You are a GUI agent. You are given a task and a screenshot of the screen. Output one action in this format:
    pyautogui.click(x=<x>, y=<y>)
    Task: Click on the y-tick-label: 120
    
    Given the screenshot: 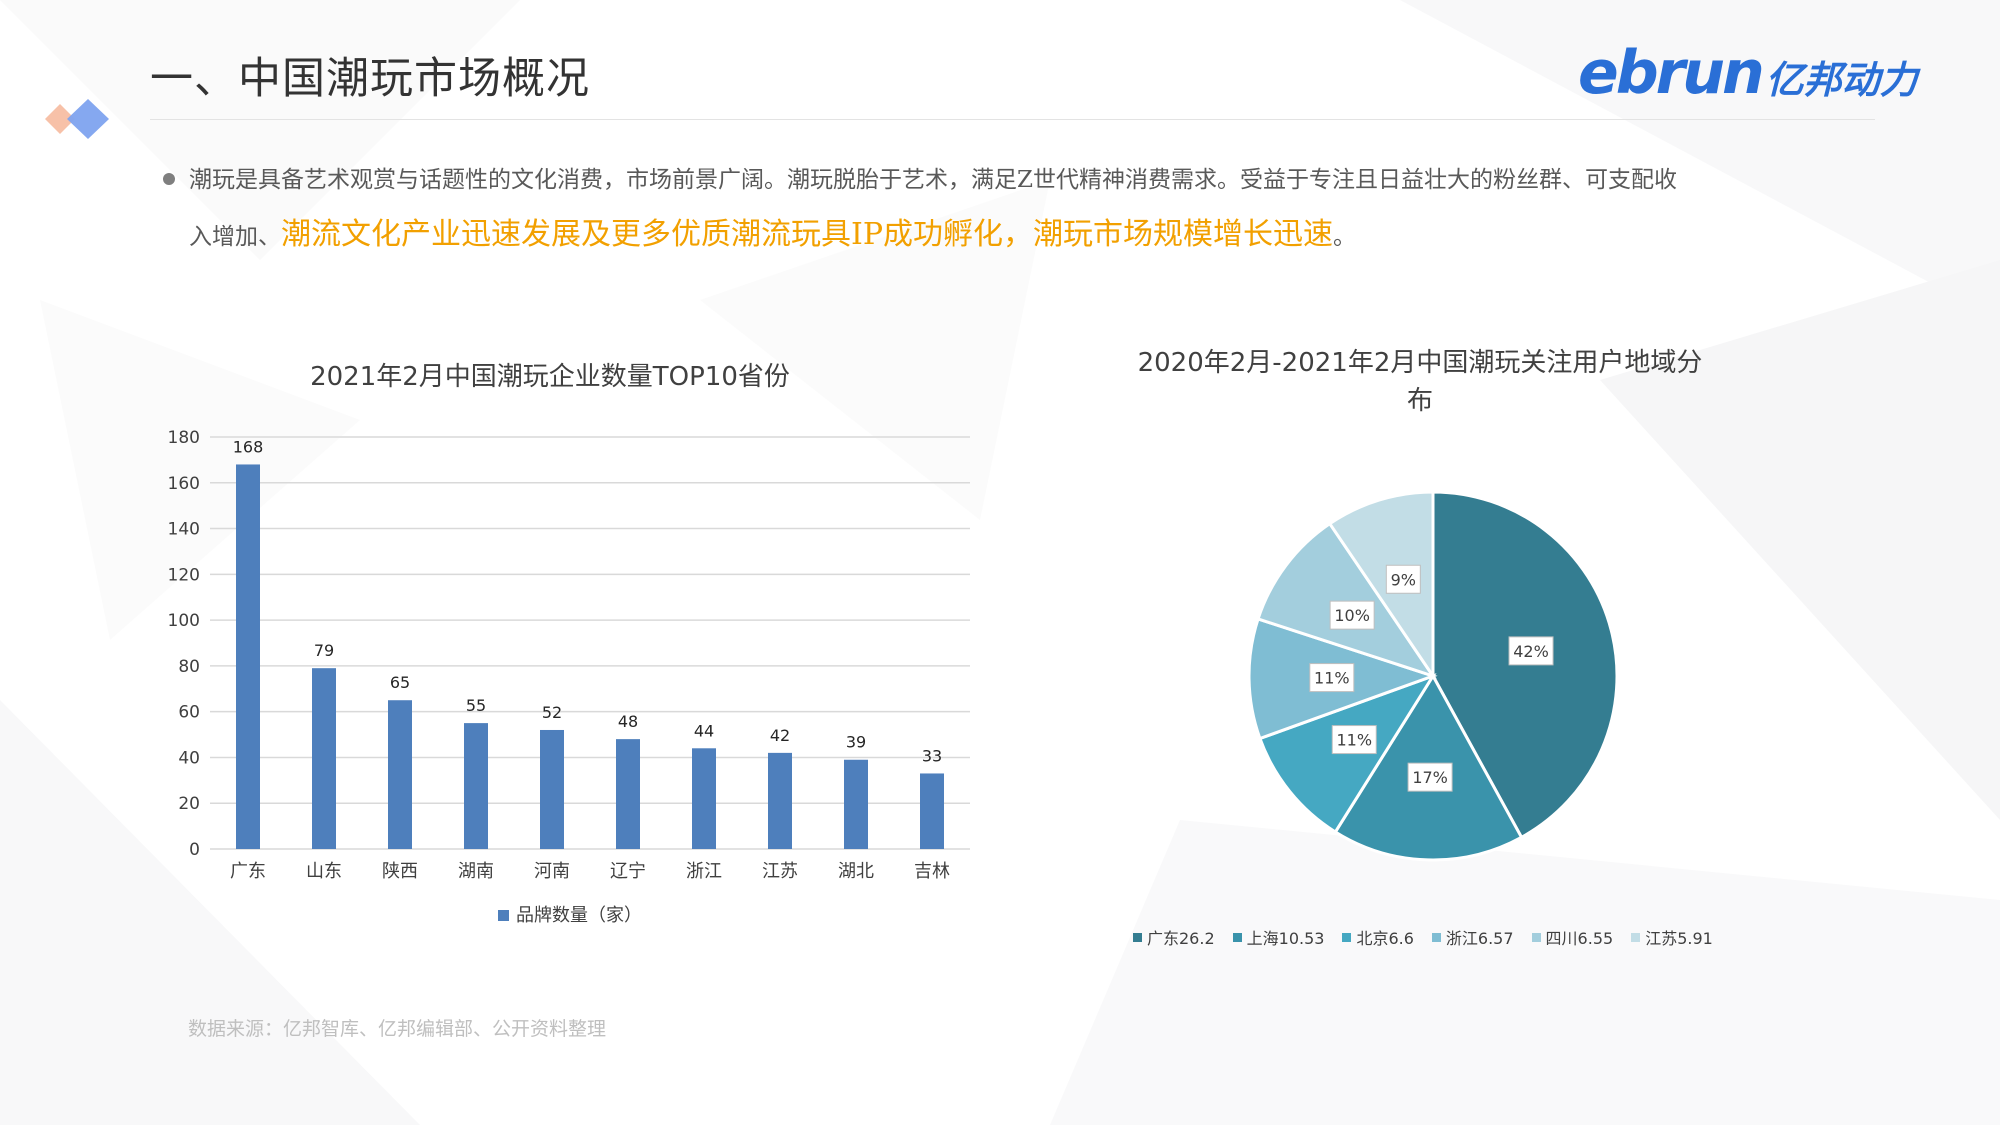 What is the action you would take?
    pyautogui.click(x=184, y=575)
    